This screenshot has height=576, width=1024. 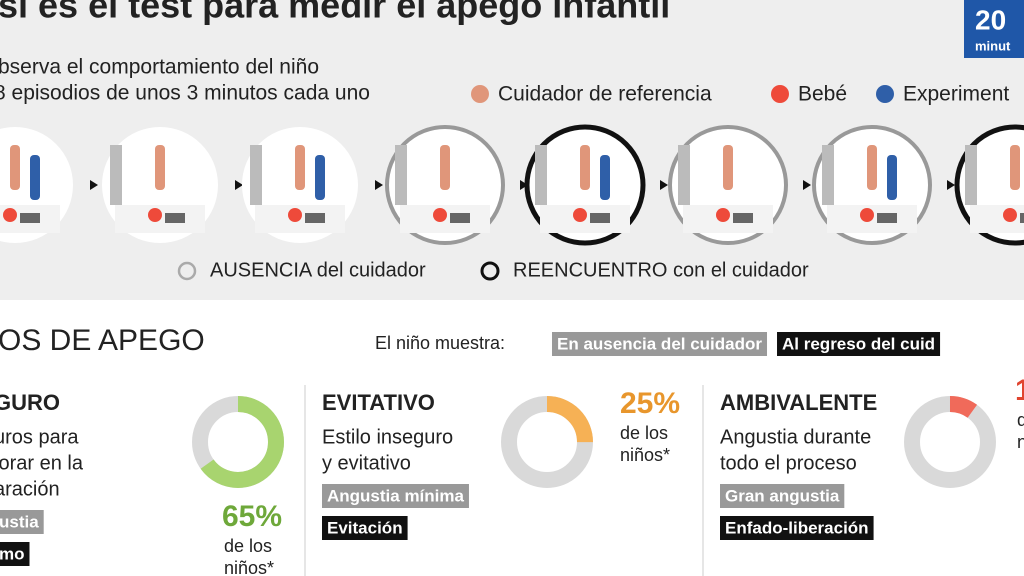 I want to click on badge-text: Gran angustia, so click(x=782, y=495).